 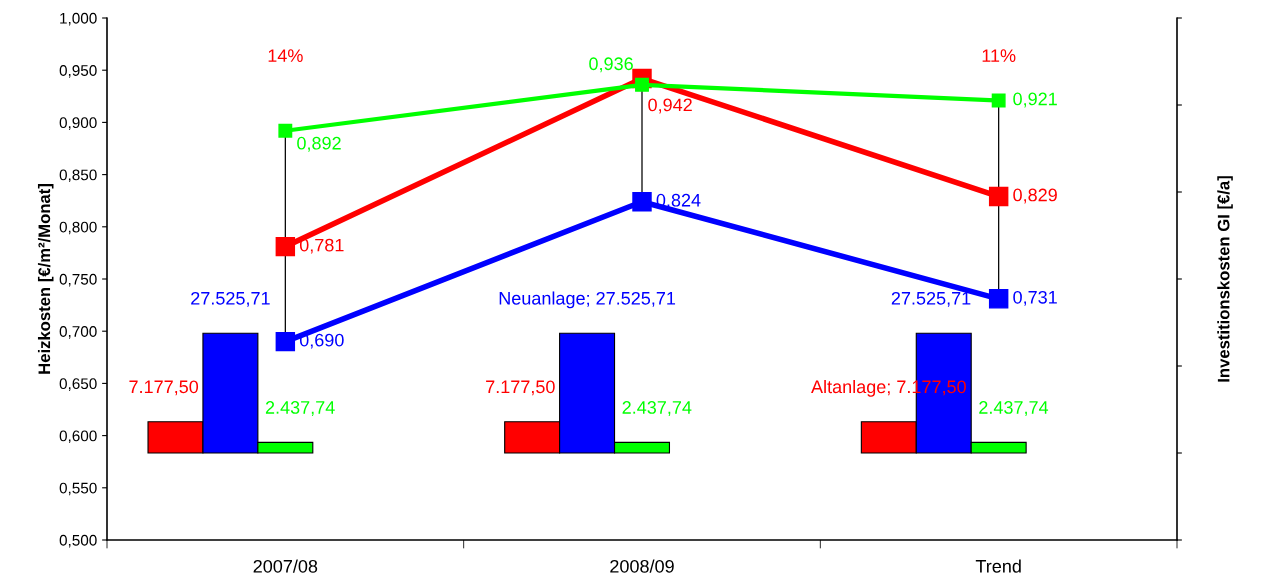 I want to click on y-tick-label: 1,000, so click(x=78, y=19).